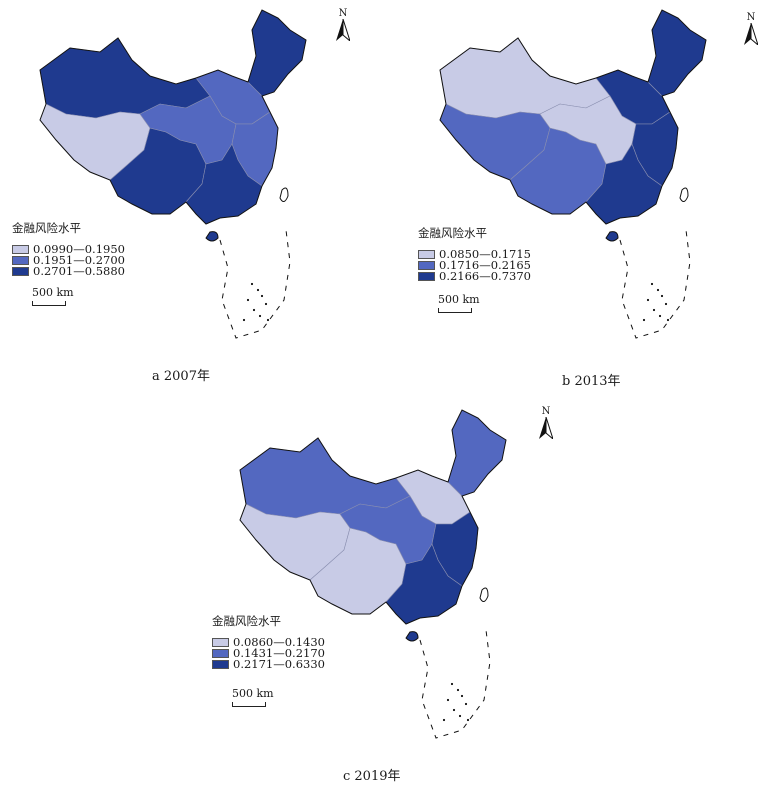 The width and height of the screenshot is (777, 793). I want to click on caption-a: a 2007年, so click(181, 376).